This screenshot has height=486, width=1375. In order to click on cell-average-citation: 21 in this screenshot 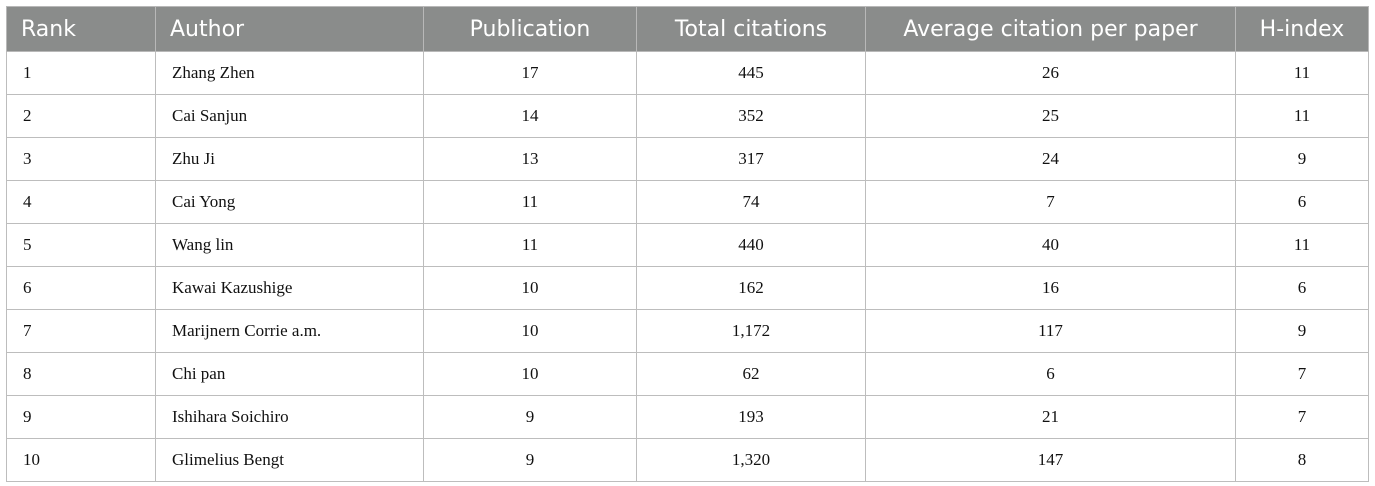, I will do `click(1050, 417)`.